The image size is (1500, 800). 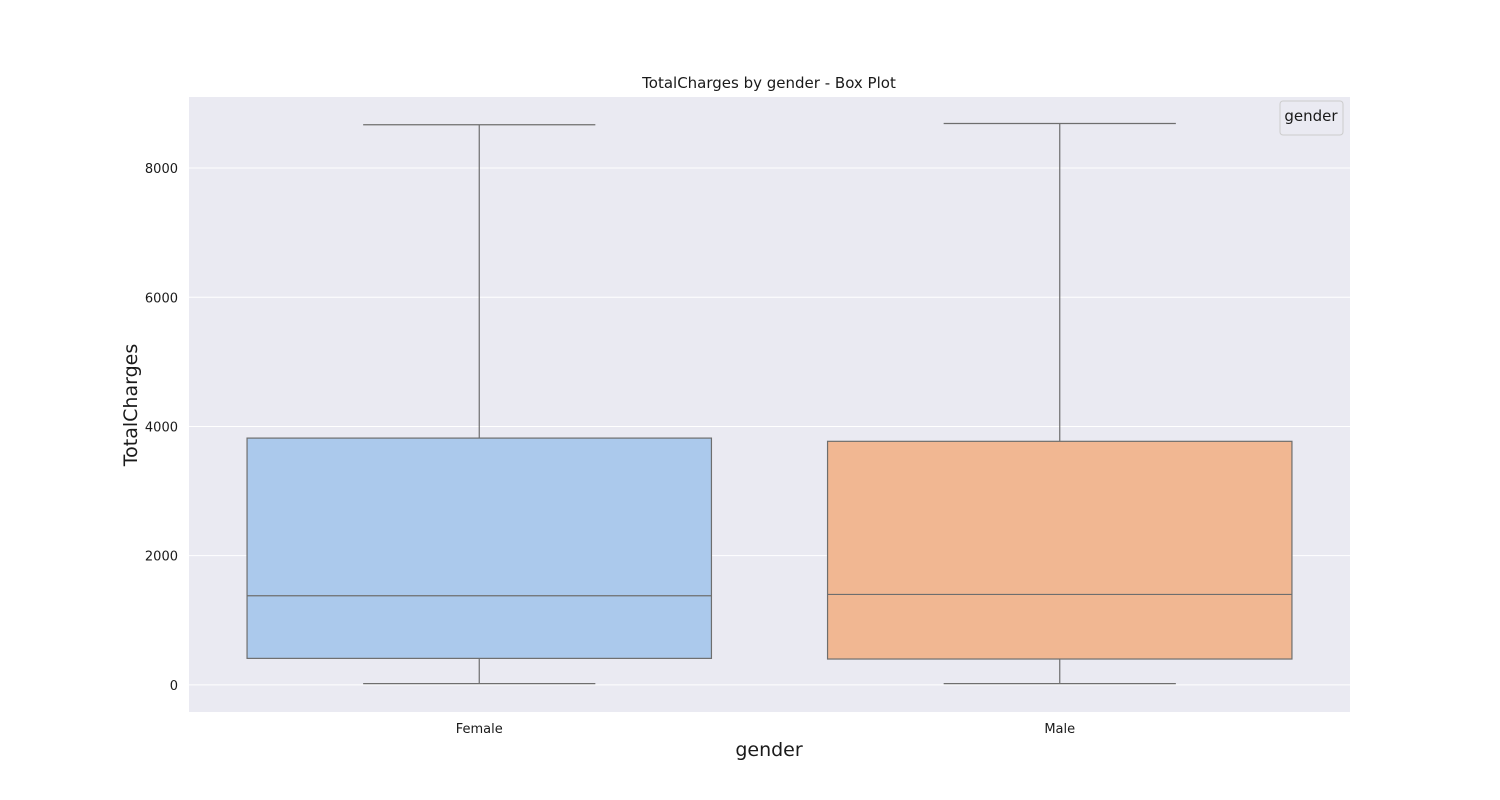 I want to click on x-axis-label: gender, so click(x=769, y=750).